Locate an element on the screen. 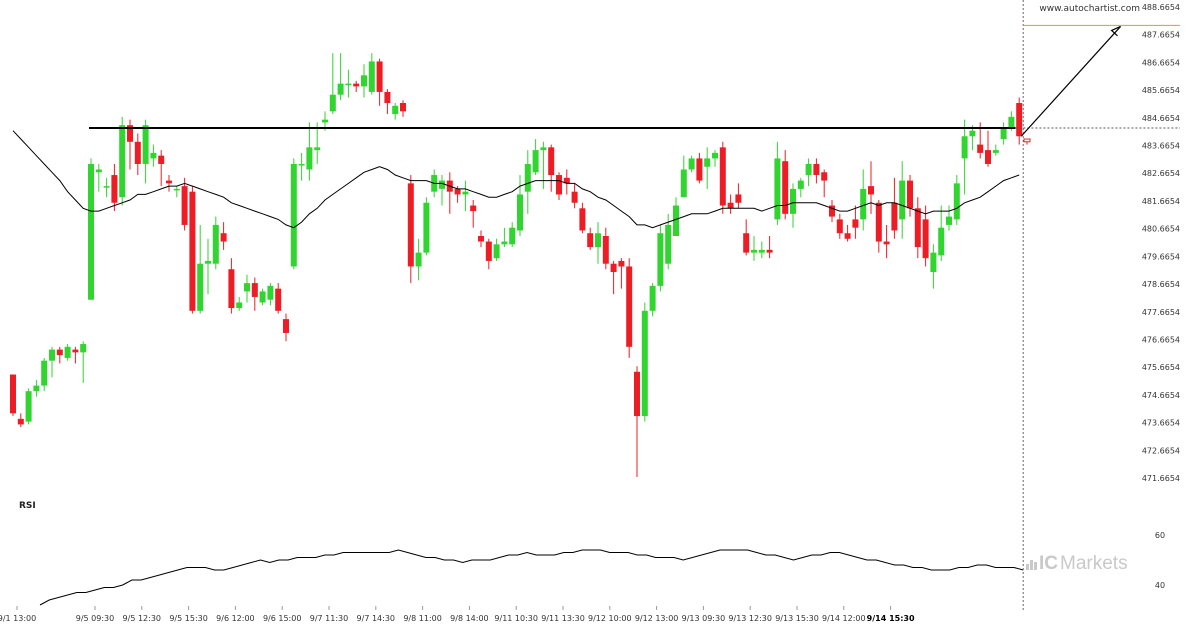 Image resolution: width=1200 pixels, height=630 pixels. x-tick-label: 9/5 09:30 is located at coordinates (95, 618).